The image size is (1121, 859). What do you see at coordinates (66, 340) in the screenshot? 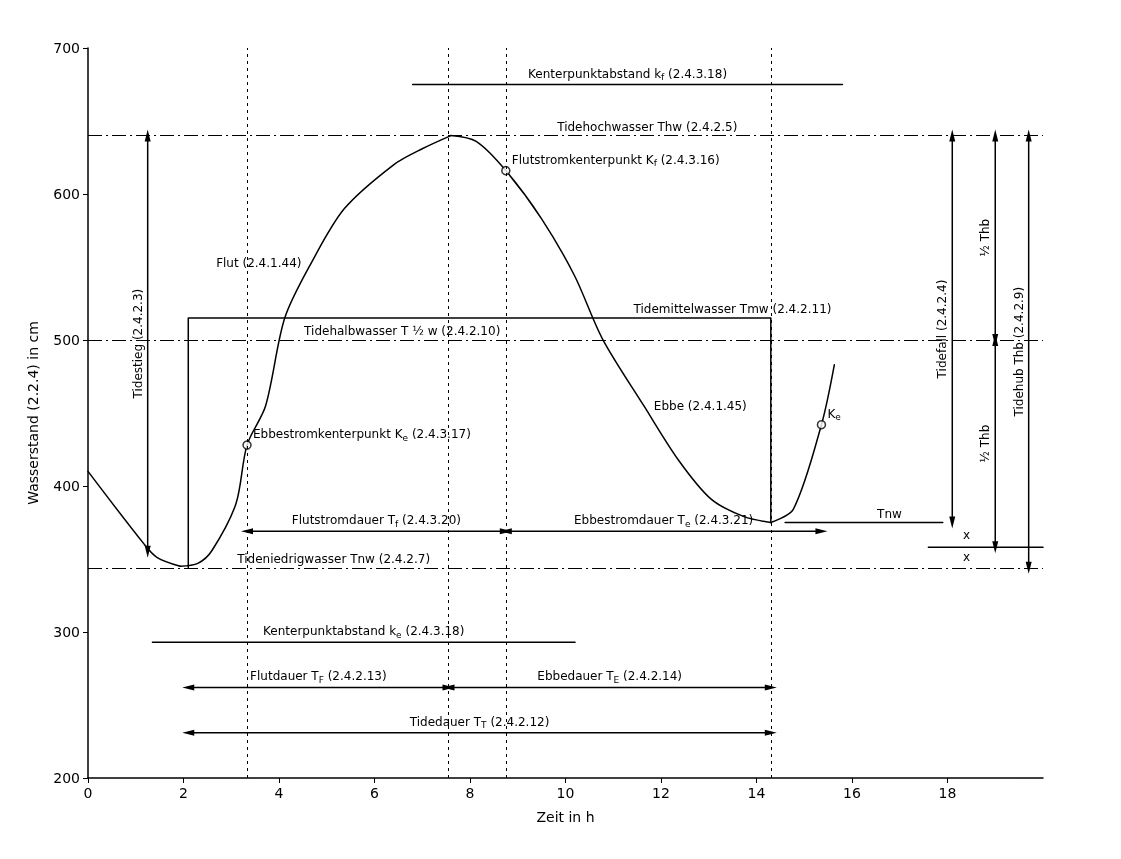
I see `y-tick-label: 500` at bounding box center [66, 340].